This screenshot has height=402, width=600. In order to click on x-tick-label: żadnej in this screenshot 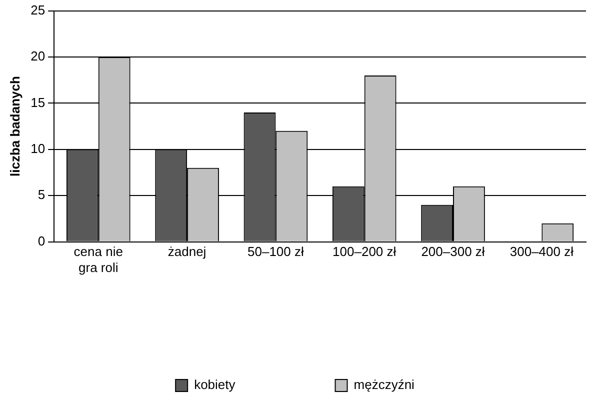, I will do `click(187, 252)`.